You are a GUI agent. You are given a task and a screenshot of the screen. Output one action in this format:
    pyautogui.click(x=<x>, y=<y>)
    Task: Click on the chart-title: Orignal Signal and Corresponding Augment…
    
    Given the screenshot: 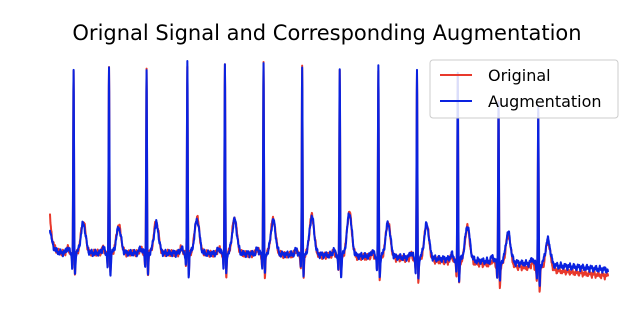 What is the action you would take?
    pyautogui.click(x=326, y=33)
    